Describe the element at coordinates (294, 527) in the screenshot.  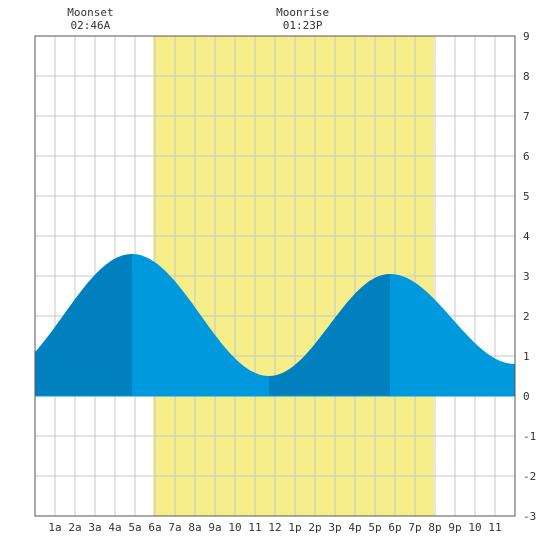
I see `x-tick-label: 1p` at that location.